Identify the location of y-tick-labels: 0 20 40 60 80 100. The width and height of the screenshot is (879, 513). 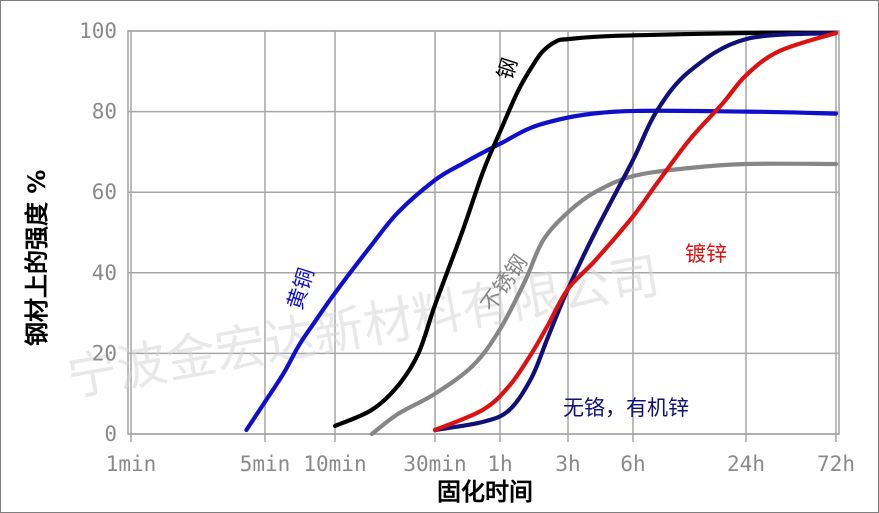
(98, 232).